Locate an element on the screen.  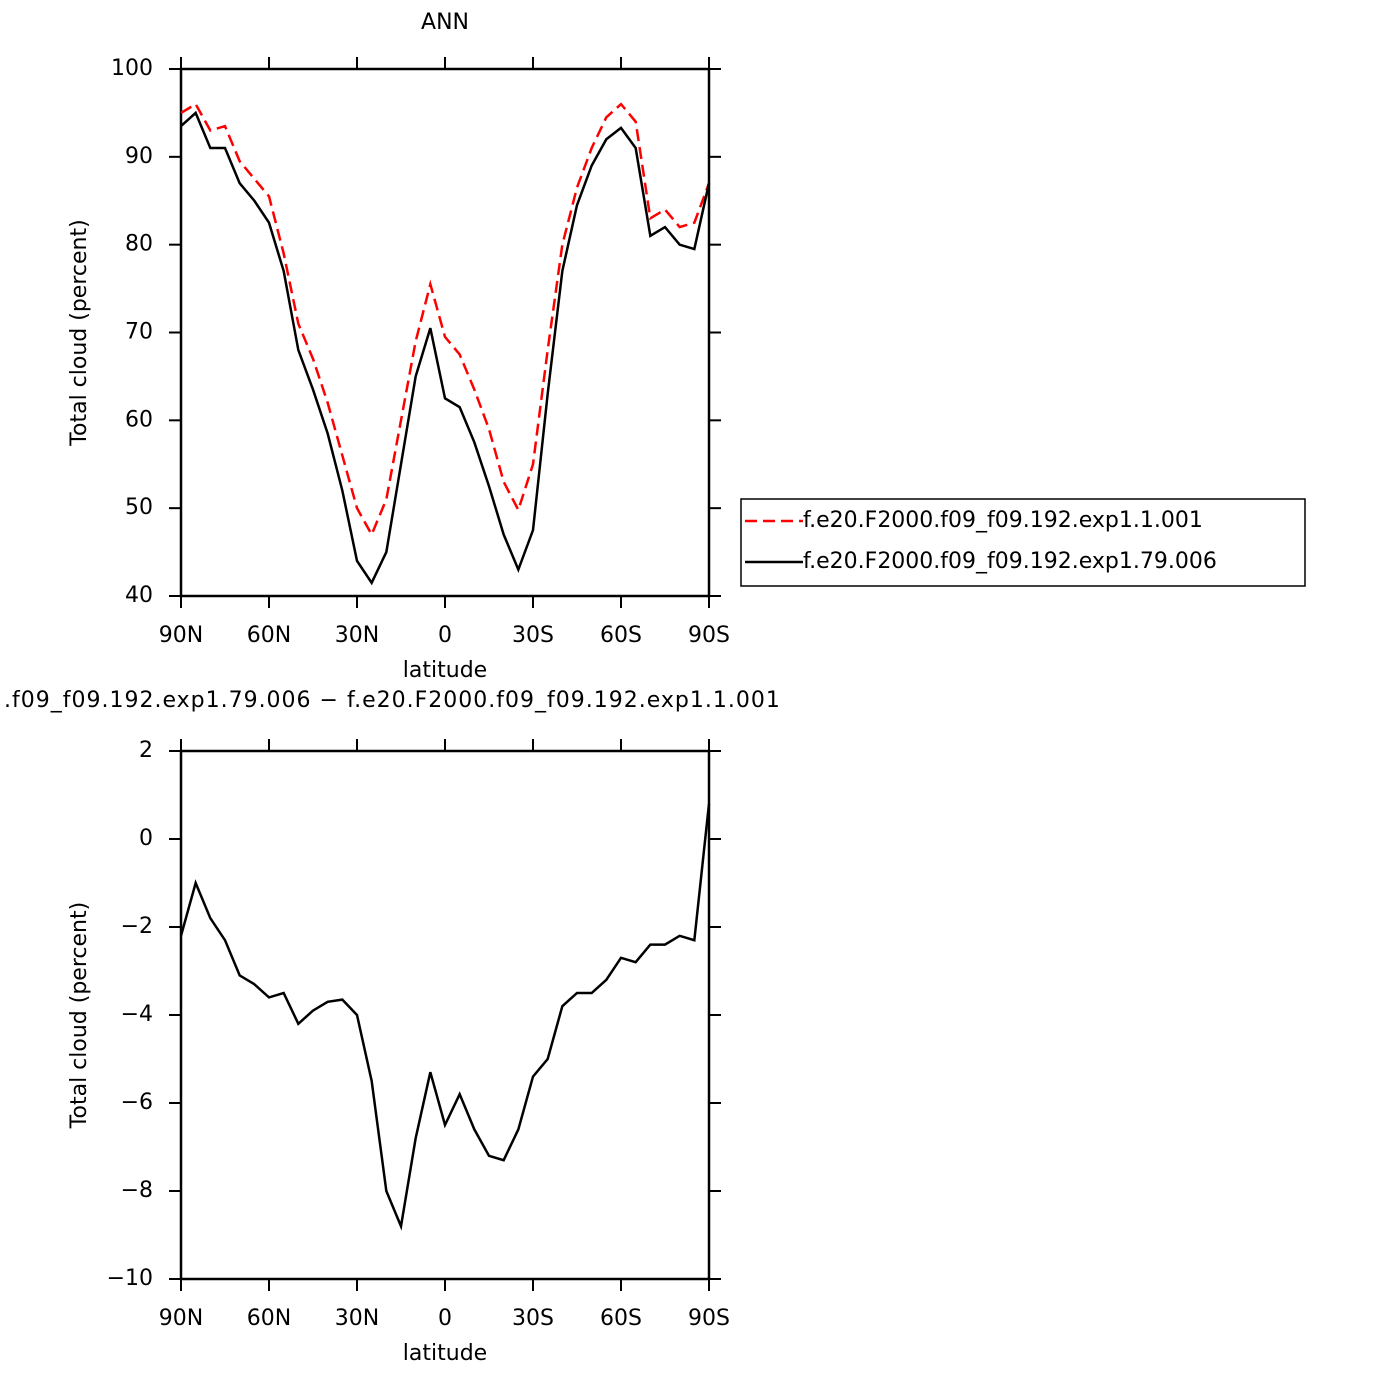
chart-title: ANN is located at coordinates (445, 22).